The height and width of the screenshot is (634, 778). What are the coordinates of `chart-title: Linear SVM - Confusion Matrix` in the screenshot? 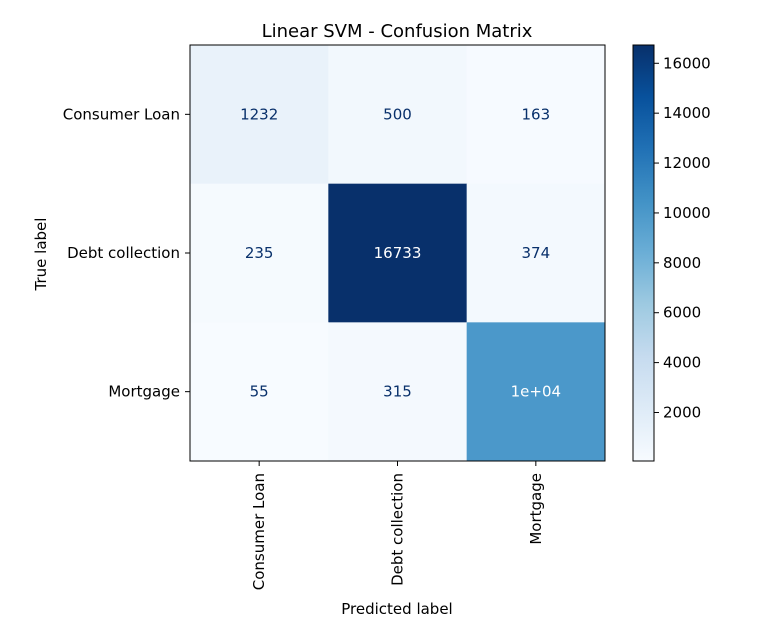 It's located at (397, 31).